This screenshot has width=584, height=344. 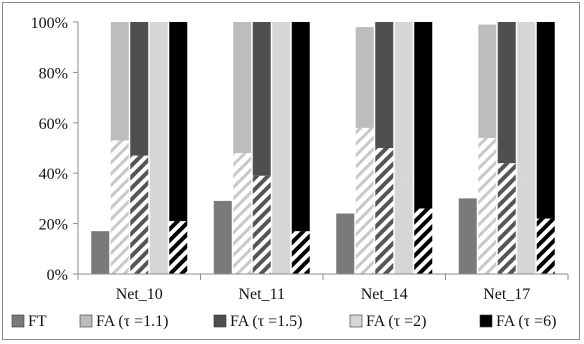 I want to click on y-tick-label: 80%, so click(x=53, y=73).